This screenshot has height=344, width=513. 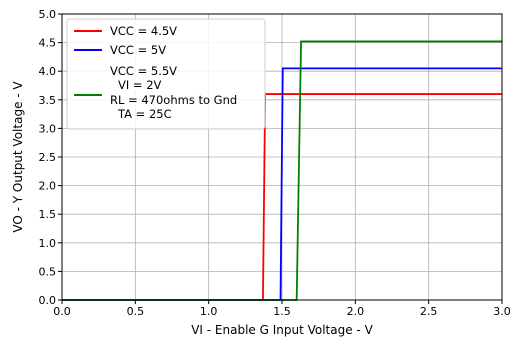 I want to click on legend-note-vi: VI = 2V, so click(x=140, y=85).